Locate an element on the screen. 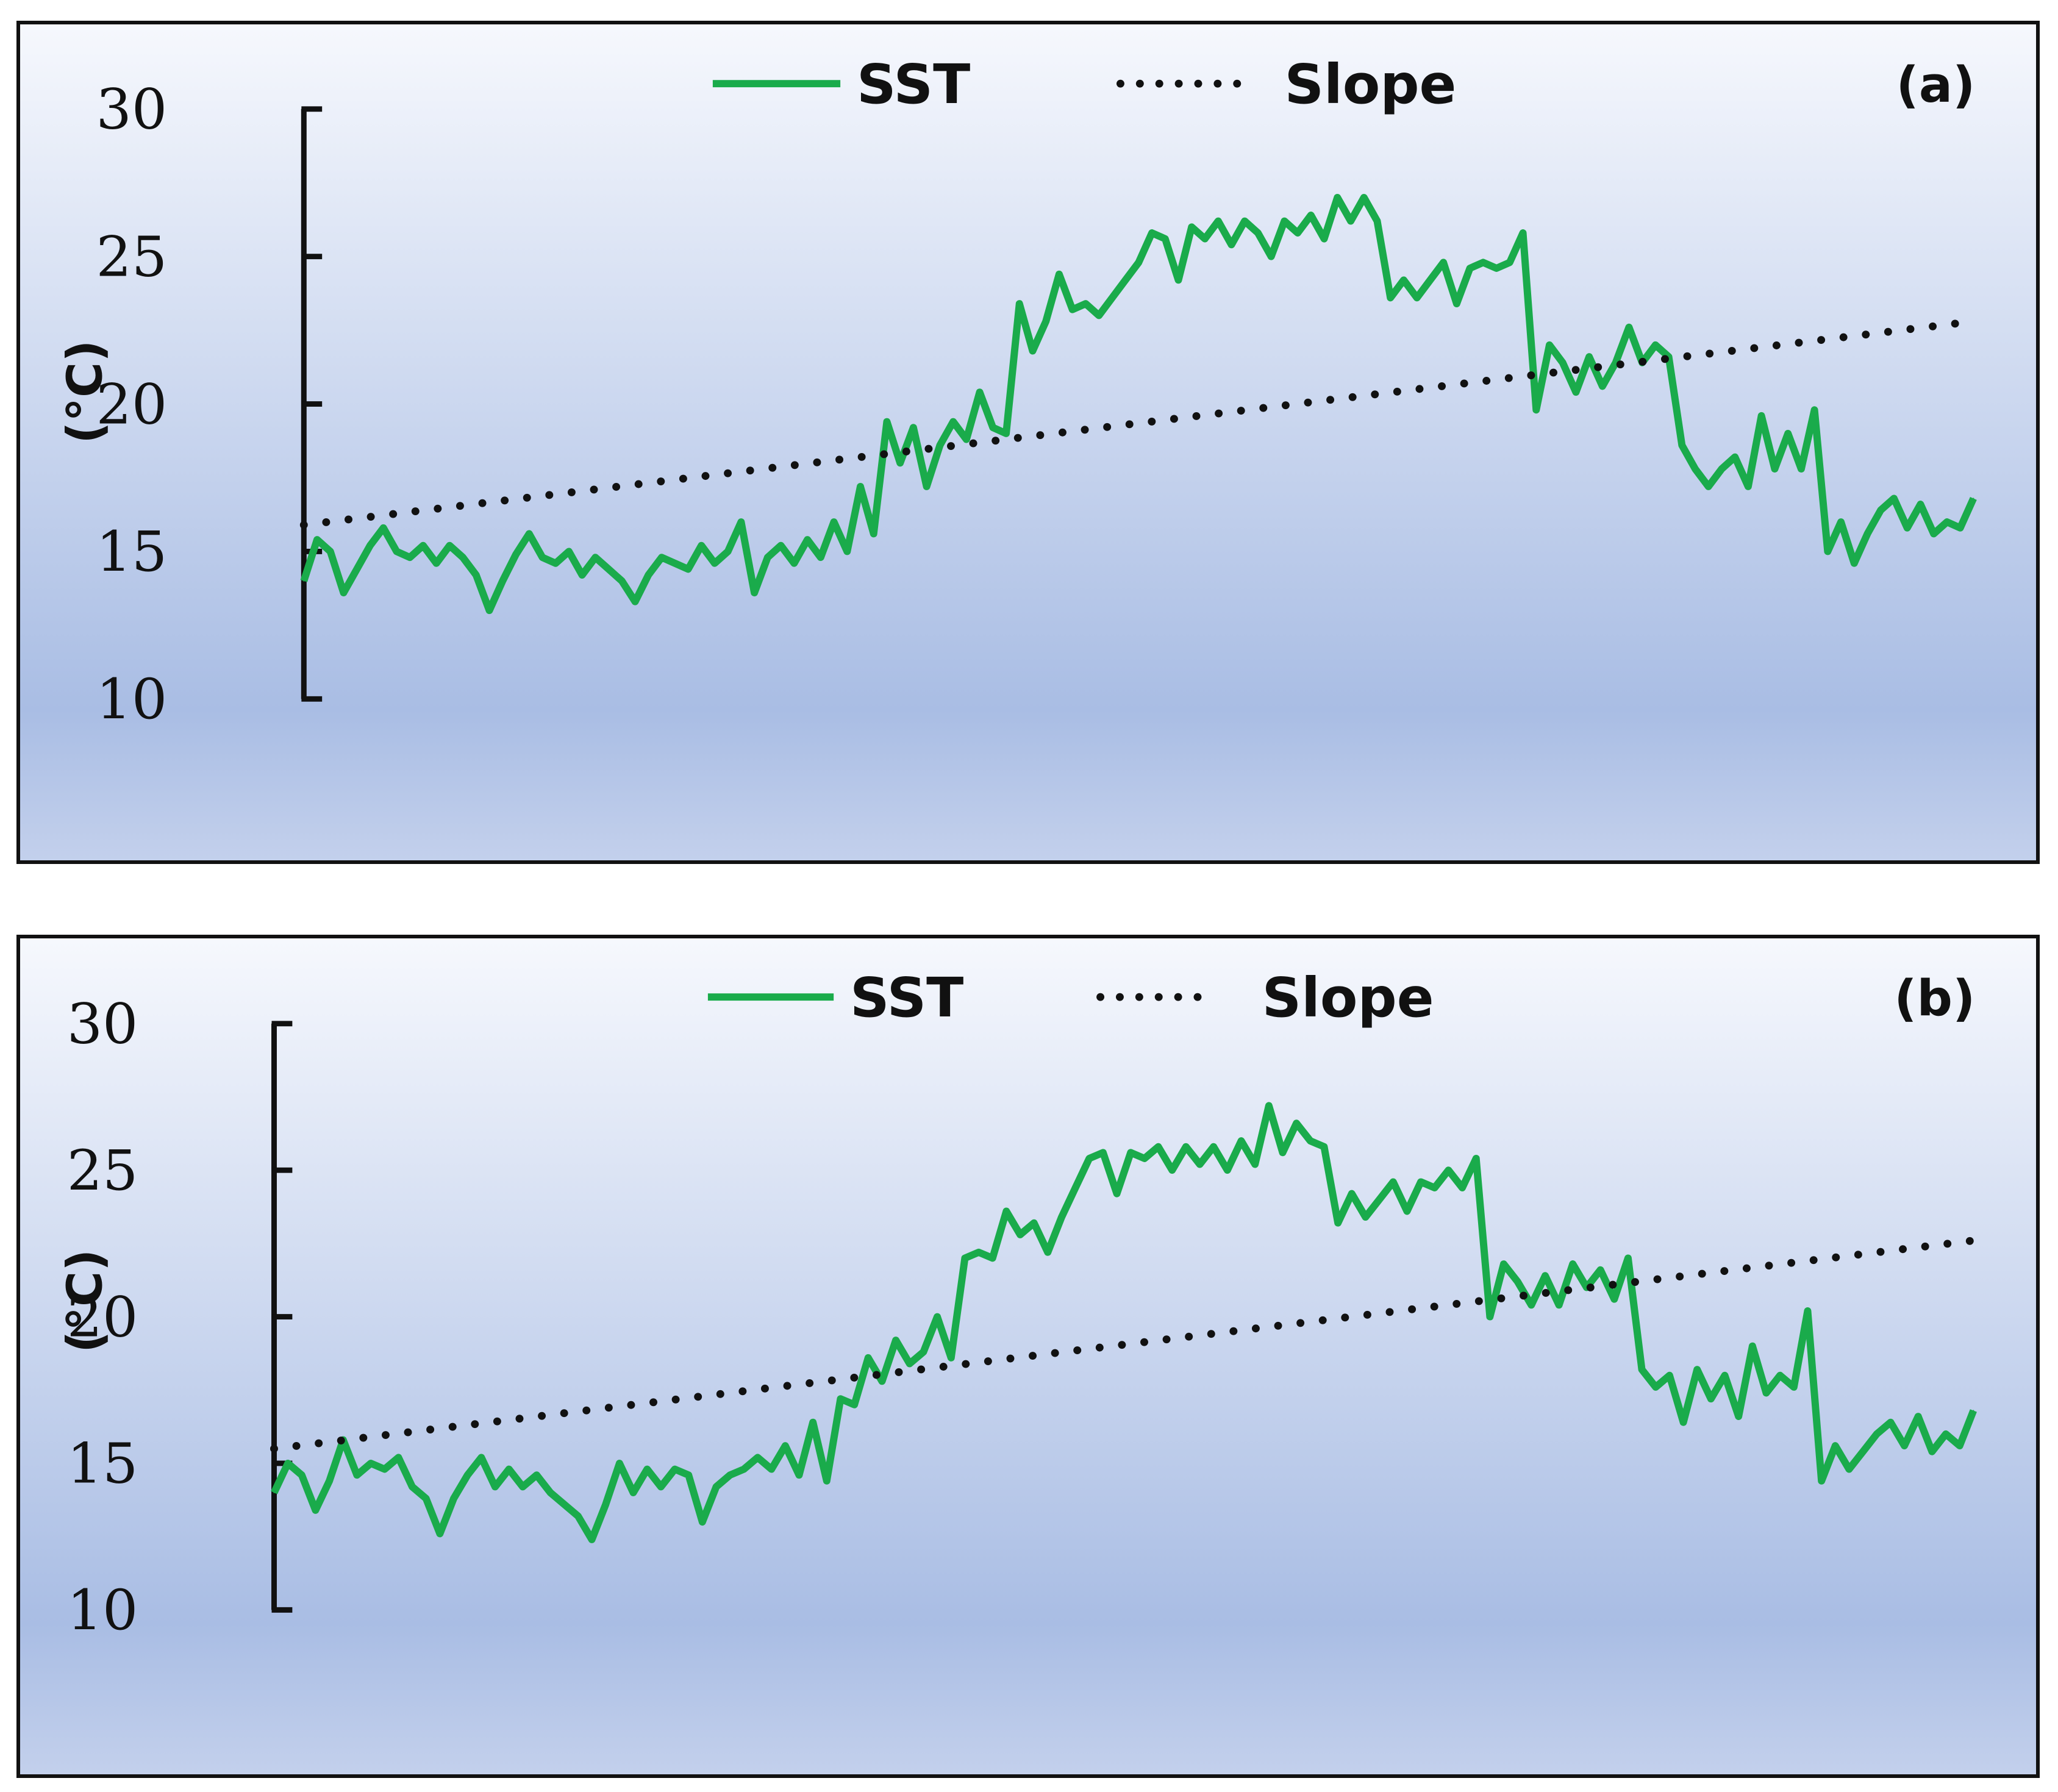 The height and width of the screenshot is (1792, 2058). y-tick-label: 10 is located at coordinates (102, 1610).